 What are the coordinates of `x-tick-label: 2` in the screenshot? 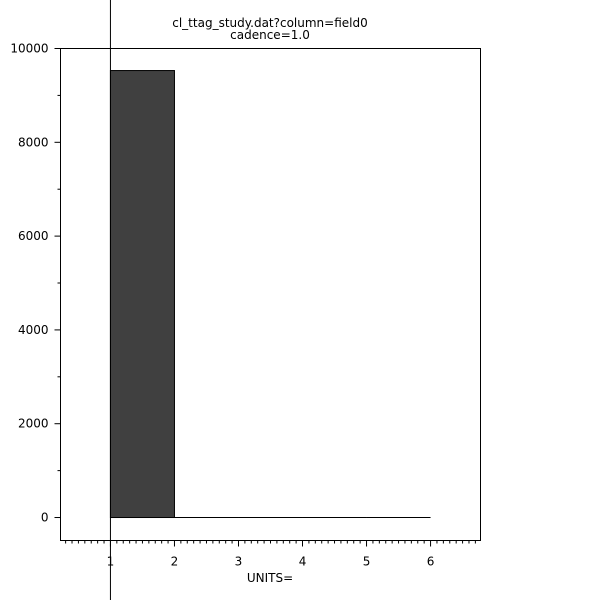 It's located at (175, 562).